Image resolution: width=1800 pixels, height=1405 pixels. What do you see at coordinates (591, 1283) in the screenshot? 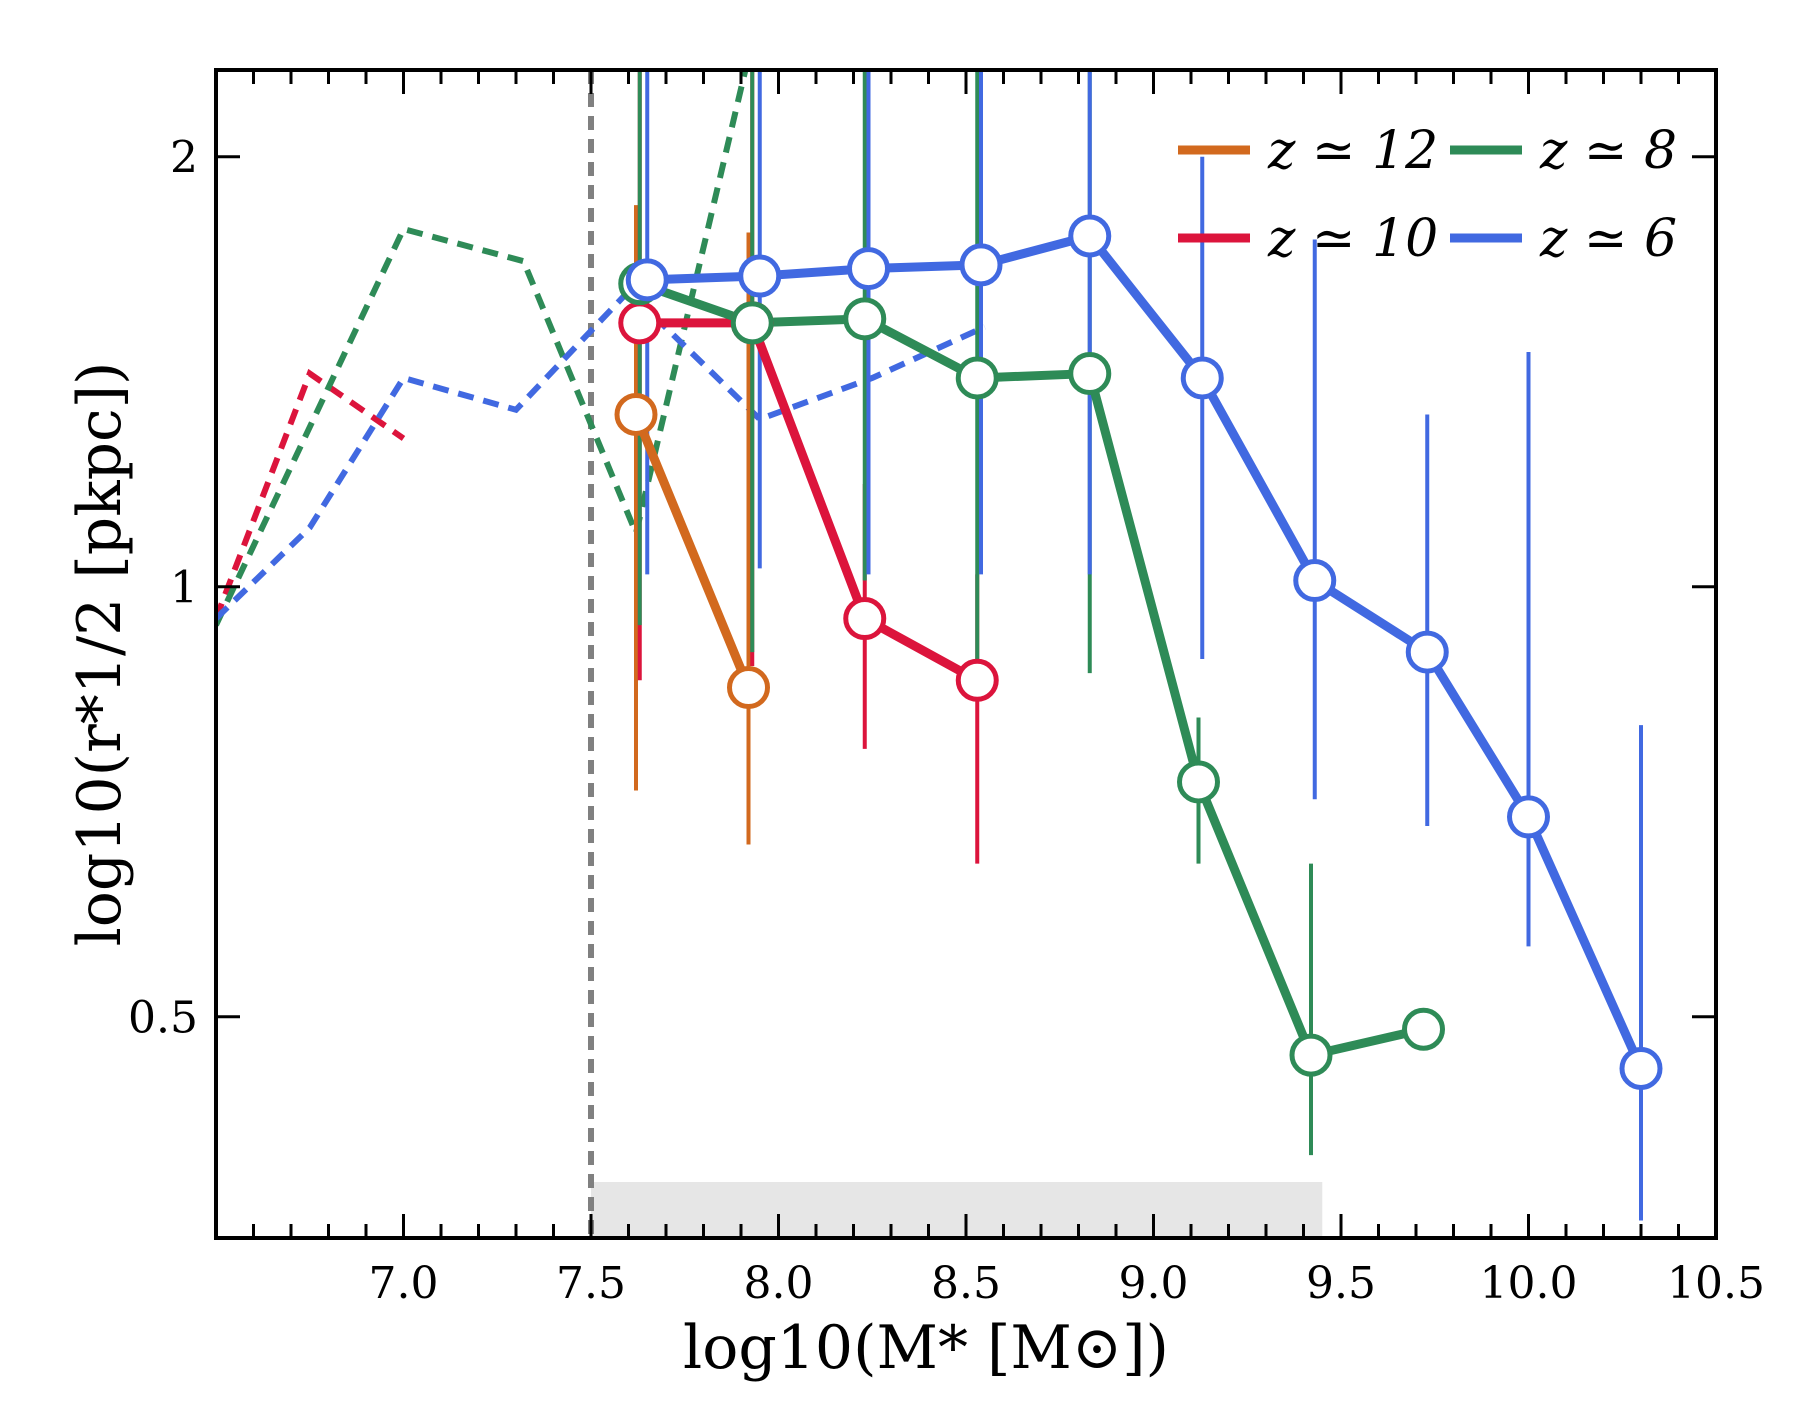
I see `x-tick-label: 7.5` at bounding box center [591, 1283].